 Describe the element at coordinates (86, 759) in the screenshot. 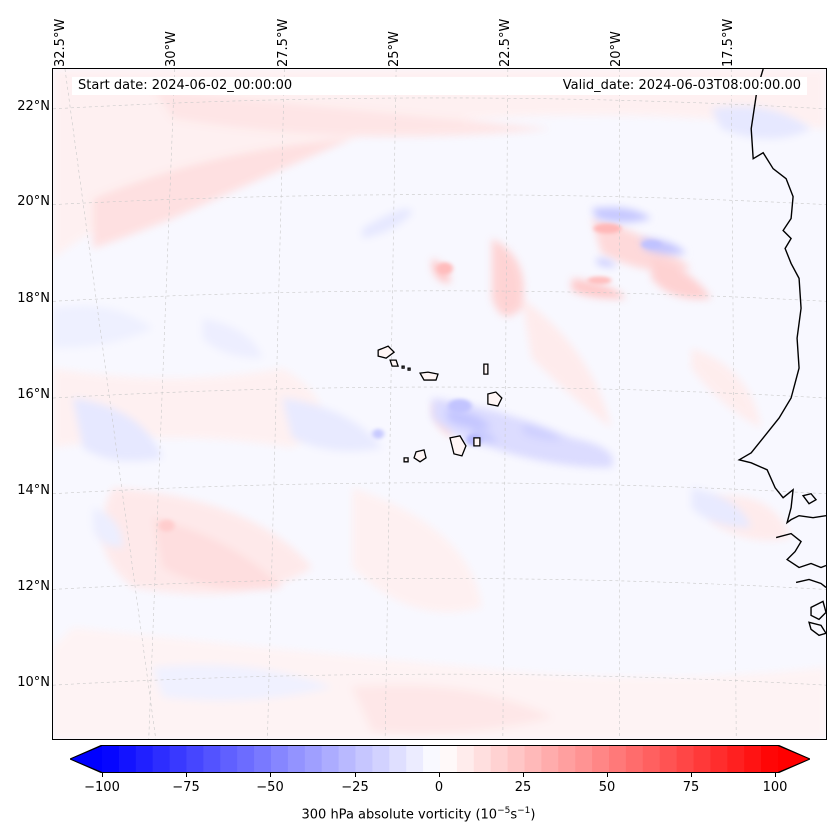

I see `colorbar-extend-low` at that location.